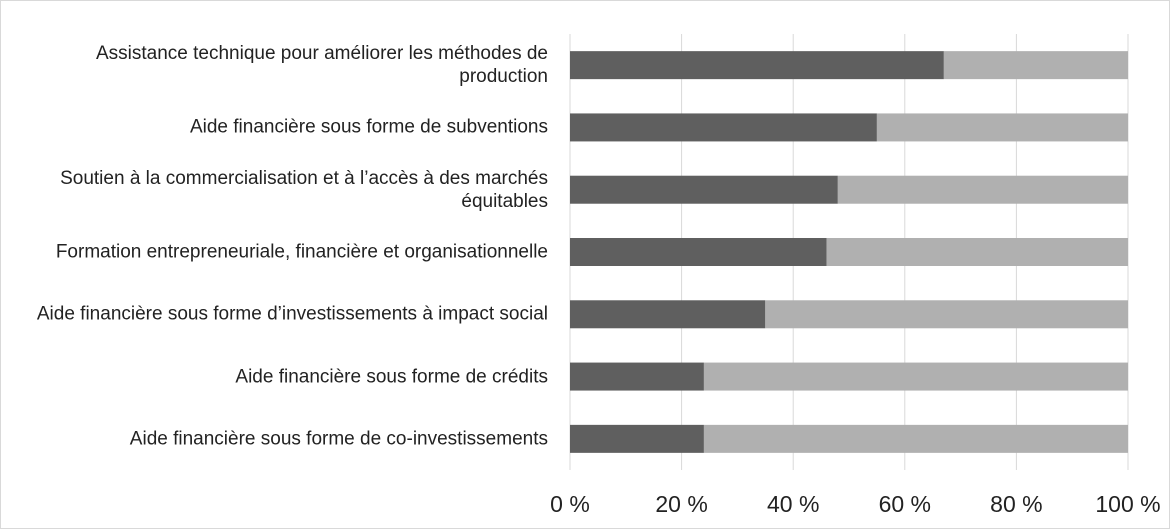 This screenshot has height=529, width=1170. I want to click on x-tick-label: 80 %, so click(1016, 504).